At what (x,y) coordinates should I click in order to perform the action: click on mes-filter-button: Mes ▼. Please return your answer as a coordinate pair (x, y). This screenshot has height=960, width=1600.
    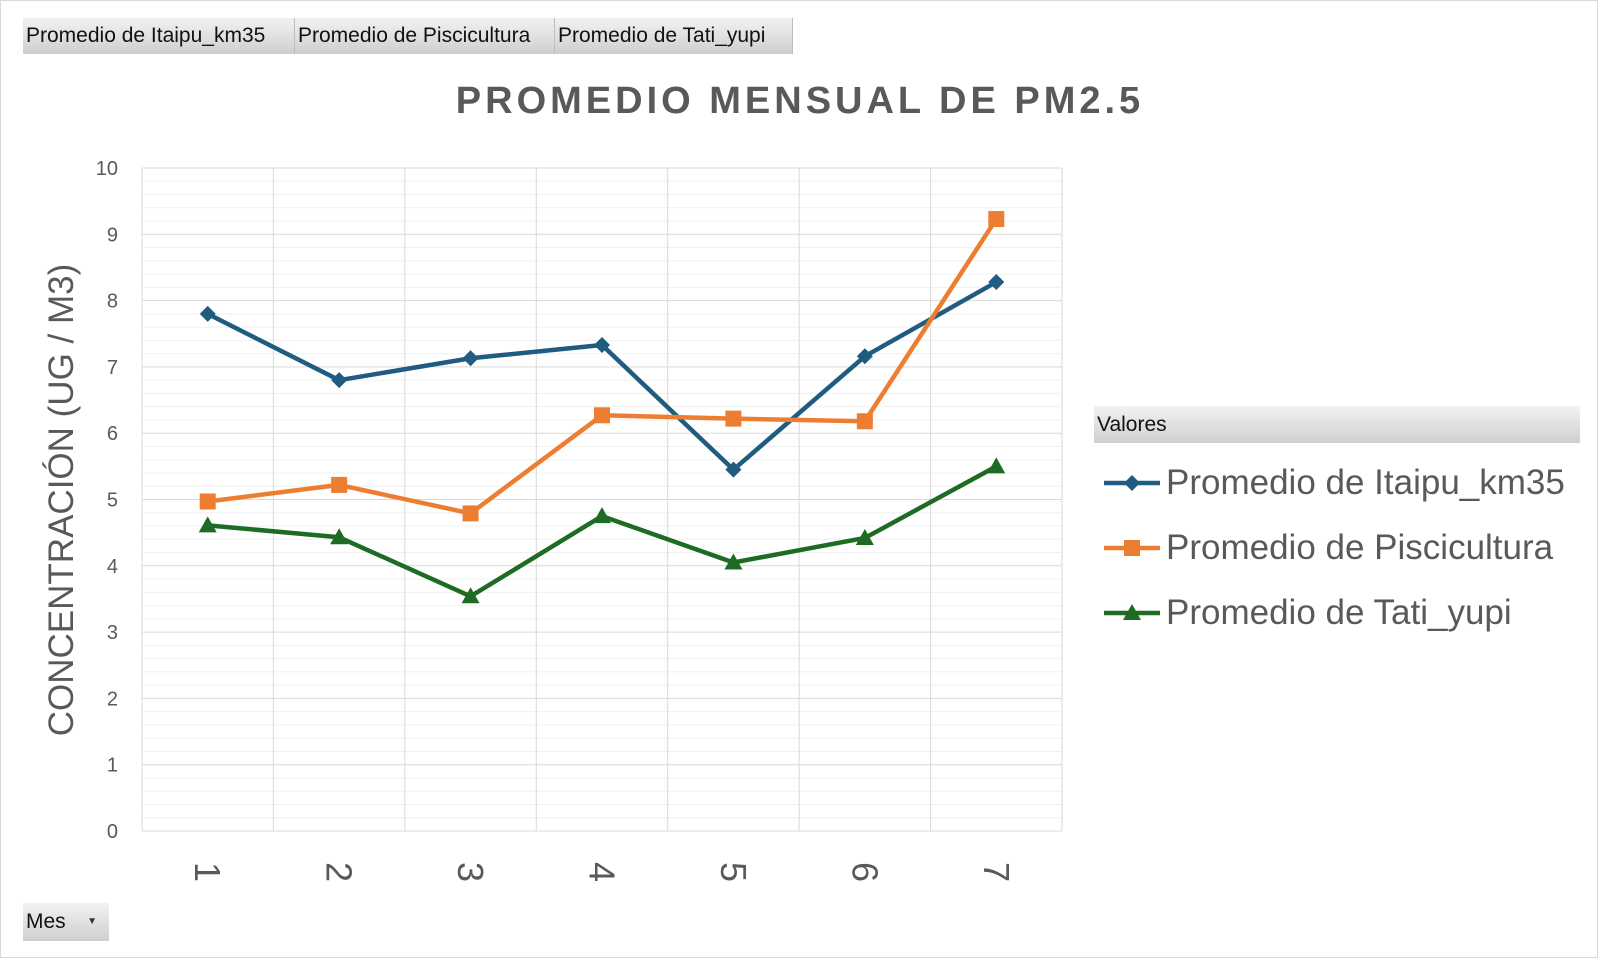
    Looking at the image, I should click on (66, 922).